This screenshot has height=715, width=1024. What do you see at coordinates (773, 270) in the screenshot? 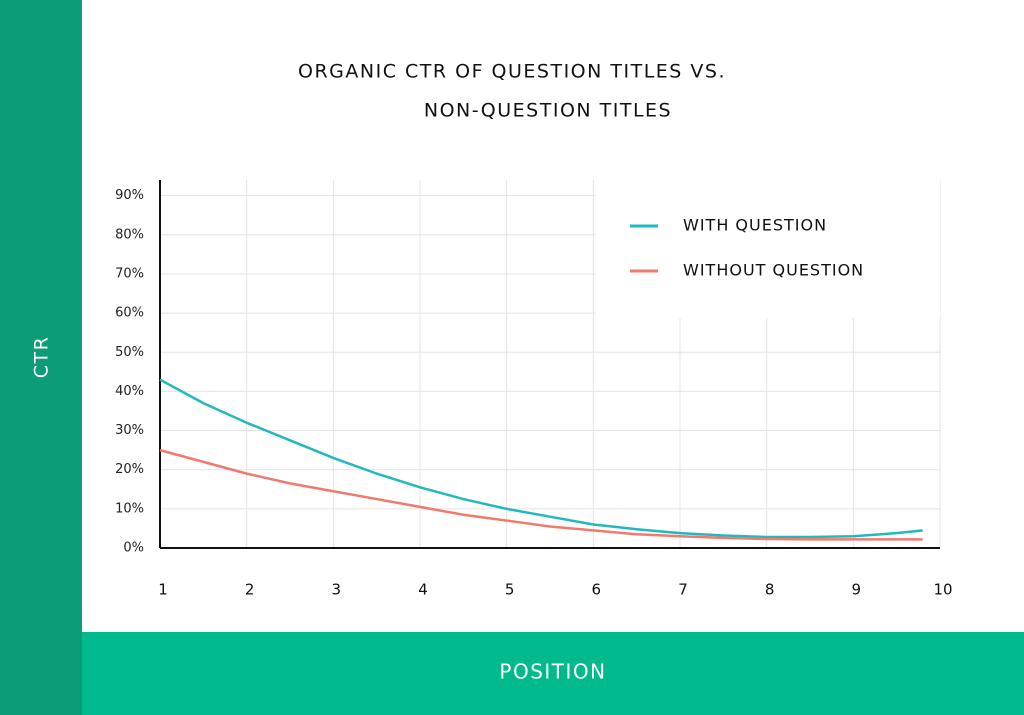
I see `legend-label: WITHOUT QUESTION` at bounding box center [773, 270].